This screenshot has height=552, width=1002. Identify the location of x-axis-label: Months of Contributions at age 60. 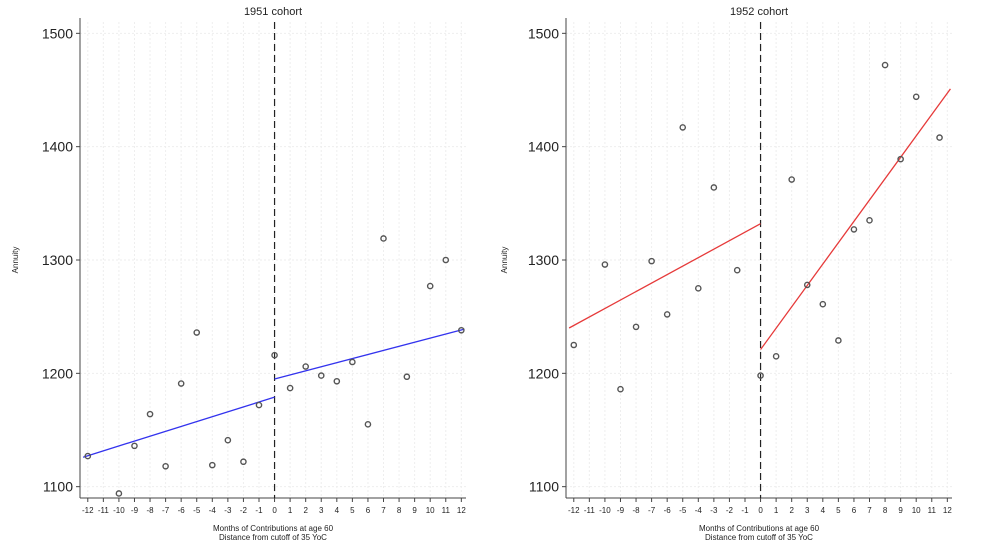
(759, 528).